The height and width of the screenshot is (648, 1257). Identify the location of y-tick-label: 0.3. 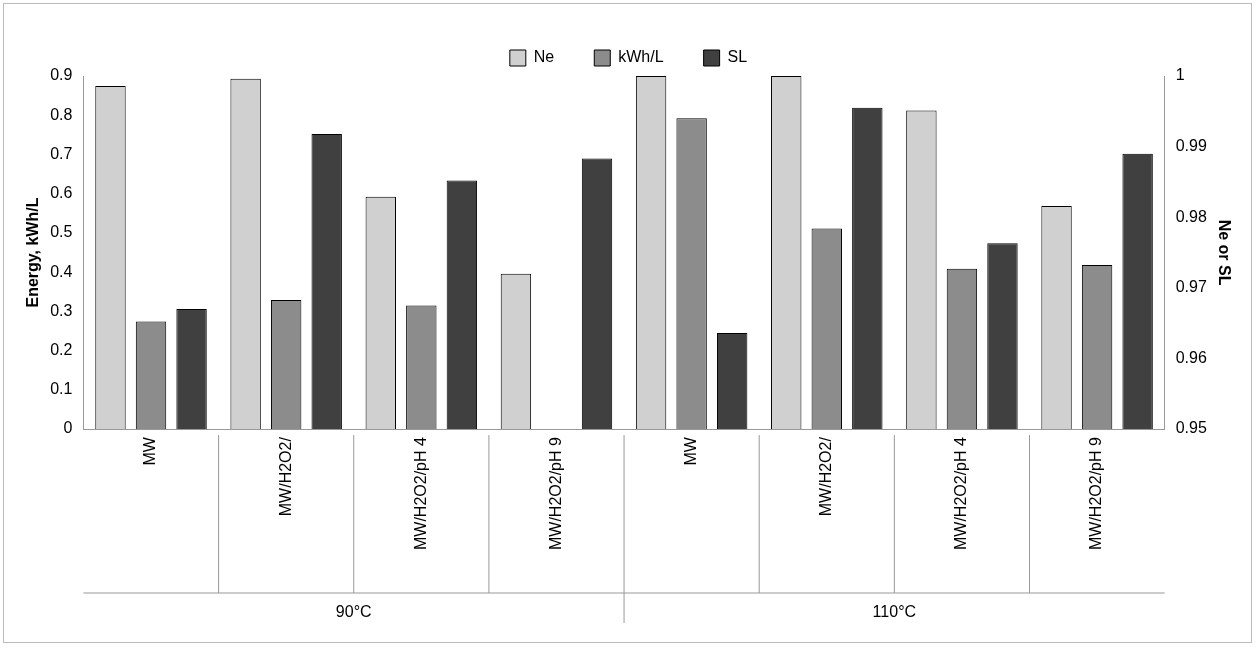
(61, 310).